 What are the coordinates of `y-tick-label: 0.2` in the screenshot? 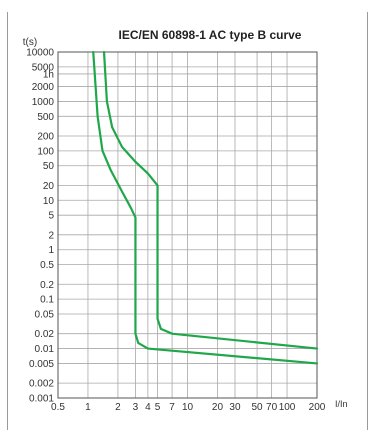 It's located at (47, 285).